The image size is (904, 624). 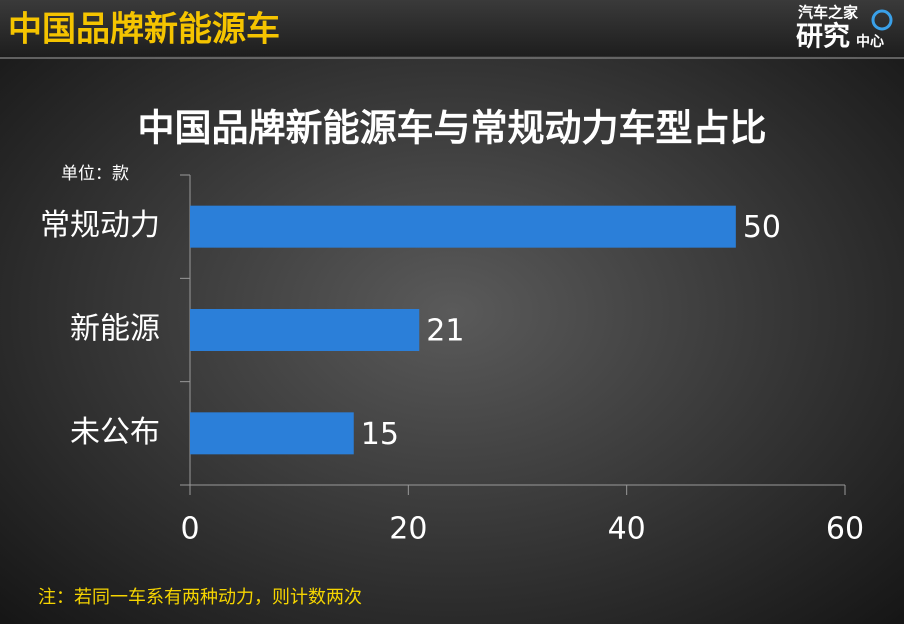 I want to click on footnote: 注：若同一车系有两种动力，则计数两次, so click(x=200, y=597).